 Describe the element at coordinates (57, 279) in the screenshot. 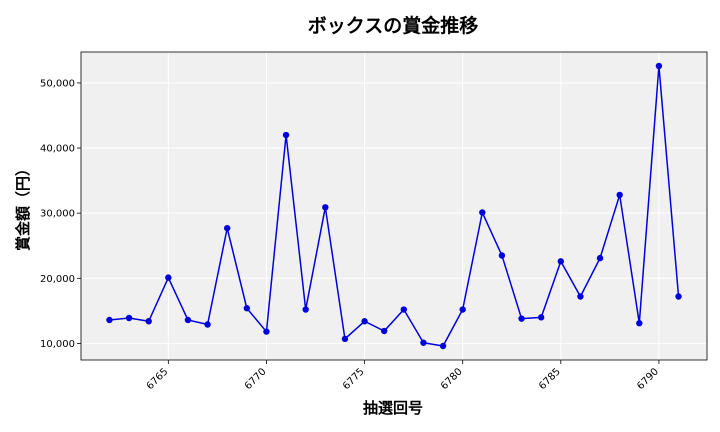

I see `y-tick-label: 20,000` at that location.